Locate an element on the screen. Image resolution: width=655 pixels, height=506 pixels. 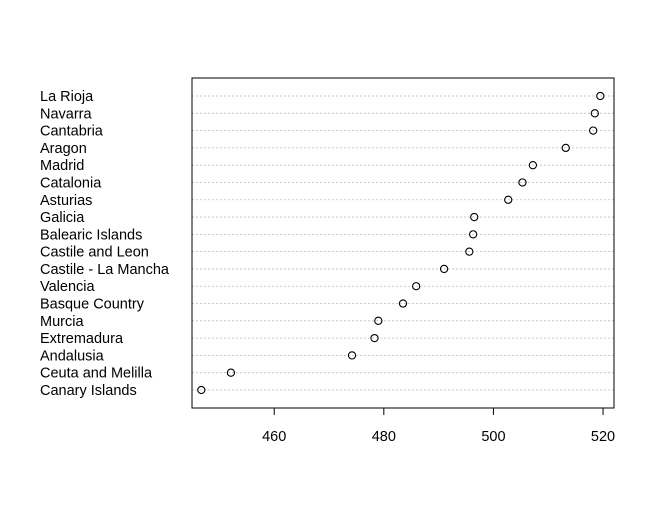
category-label: Balearic Islands is located at coordinates (91, 235).